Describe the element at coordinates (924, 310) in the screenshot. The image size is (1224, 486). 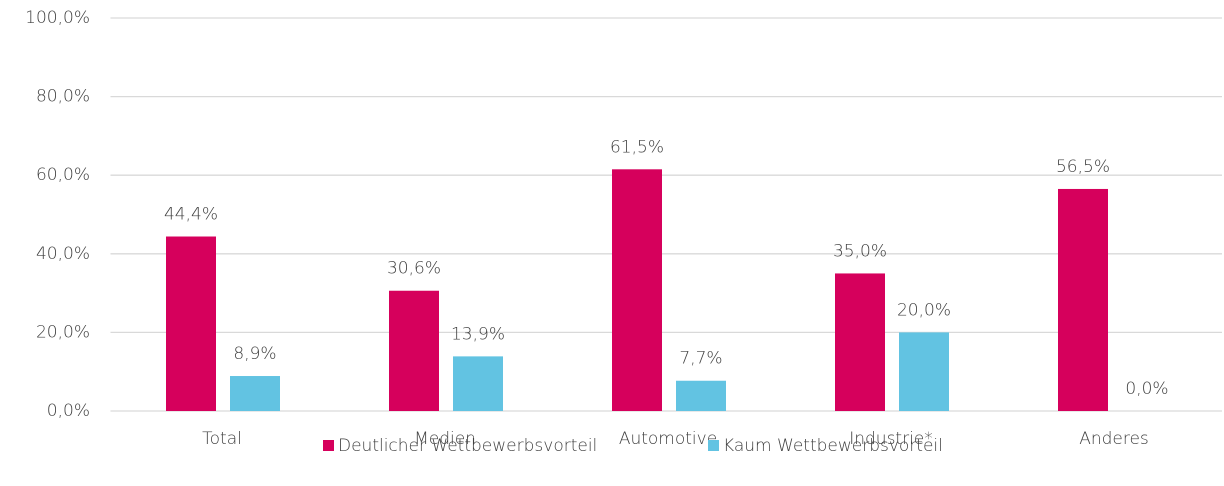
I see `data-label: 20,0%` at that location.